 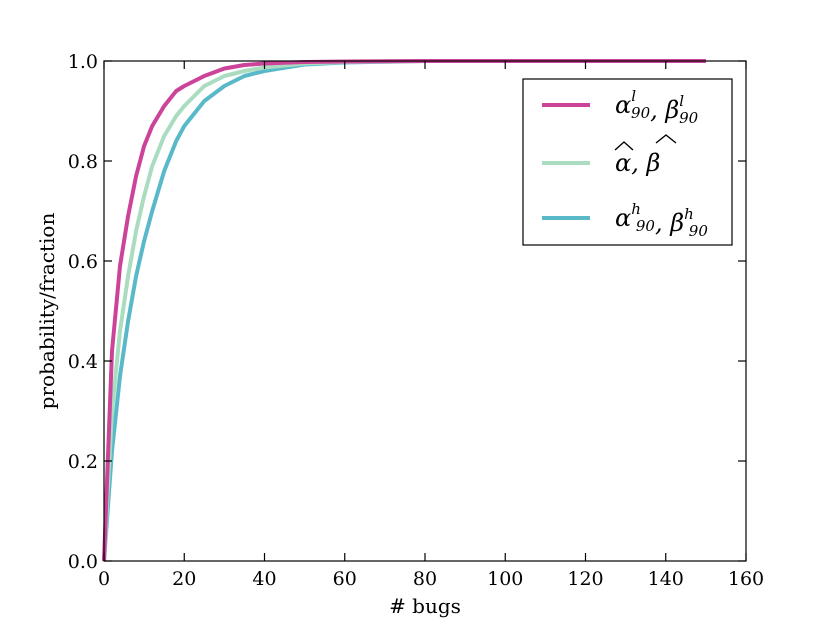 I want to click on x-tick-label: 60, so click(x=345, y=579).